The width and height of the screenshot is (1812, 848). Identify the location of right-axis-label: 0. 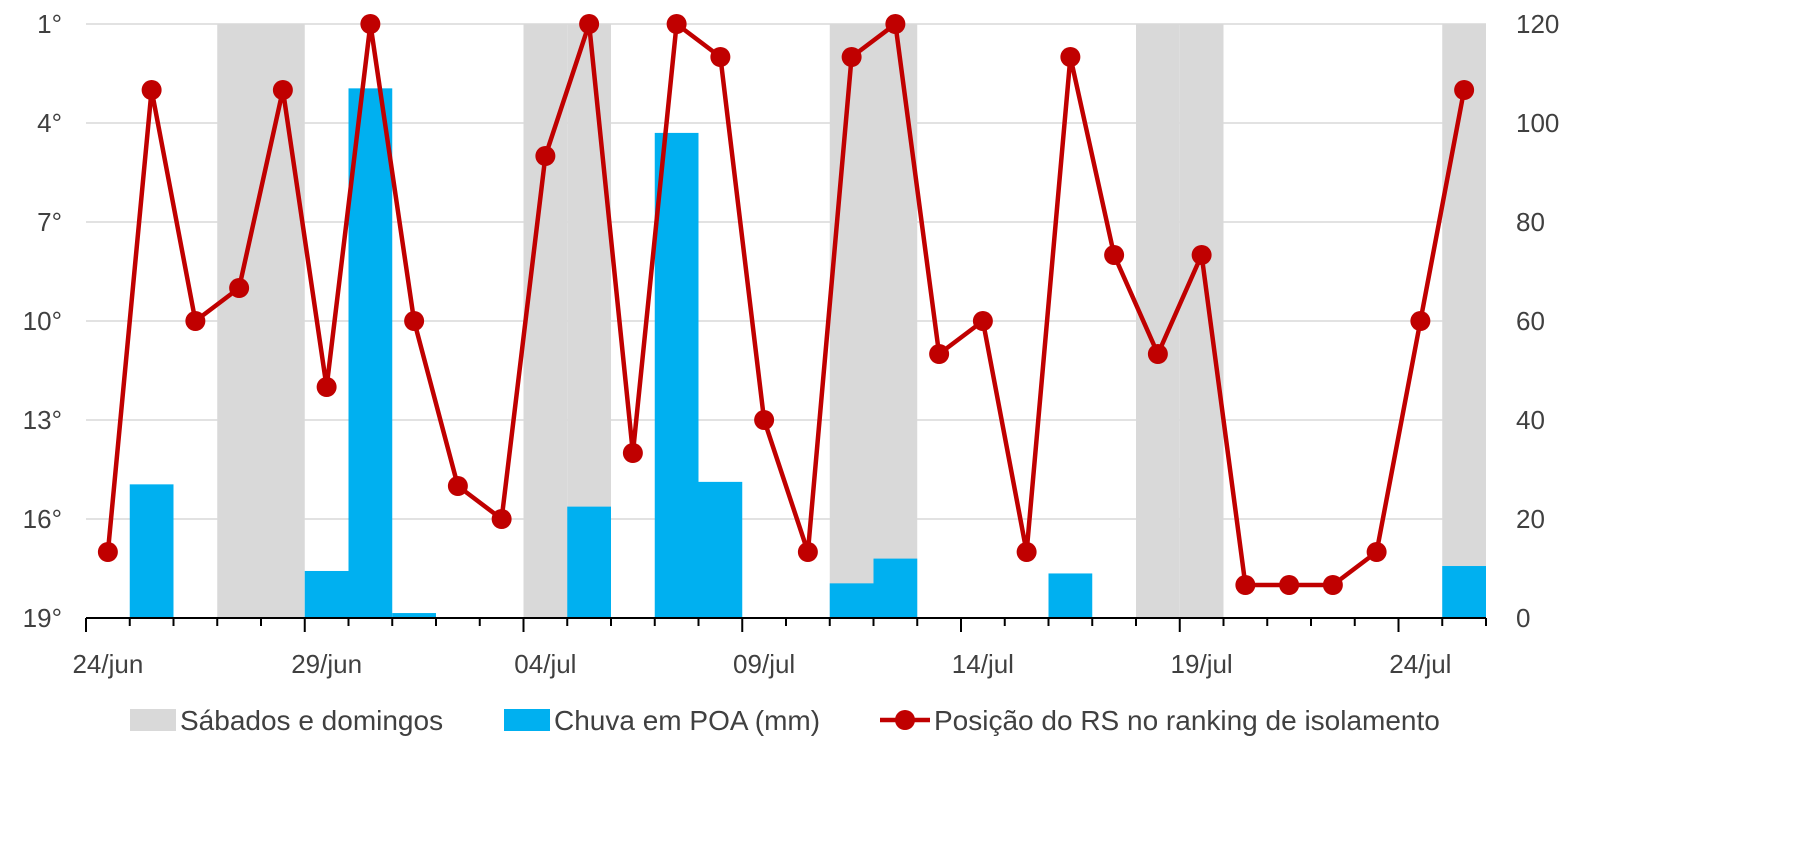
(1523, 618).